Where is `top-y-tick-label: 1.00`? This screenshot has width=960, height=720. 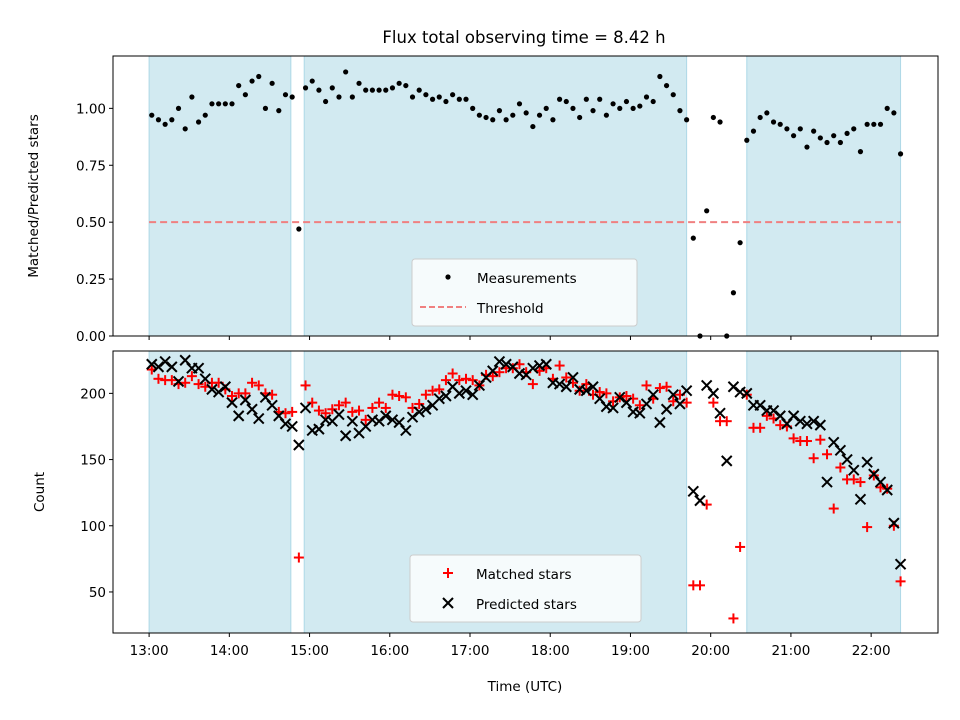 top-y-tick-label: 1.00 is located at coordinates (91, 109).